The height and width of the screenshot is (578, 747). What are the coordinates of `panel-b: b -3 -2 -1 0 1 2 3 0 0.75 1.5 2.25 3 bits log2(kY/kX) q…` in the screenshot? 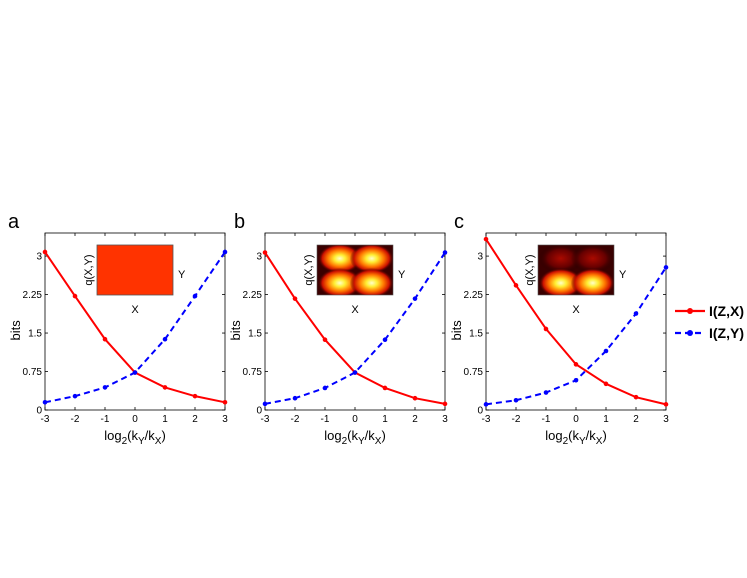 It's located at (338, 329).